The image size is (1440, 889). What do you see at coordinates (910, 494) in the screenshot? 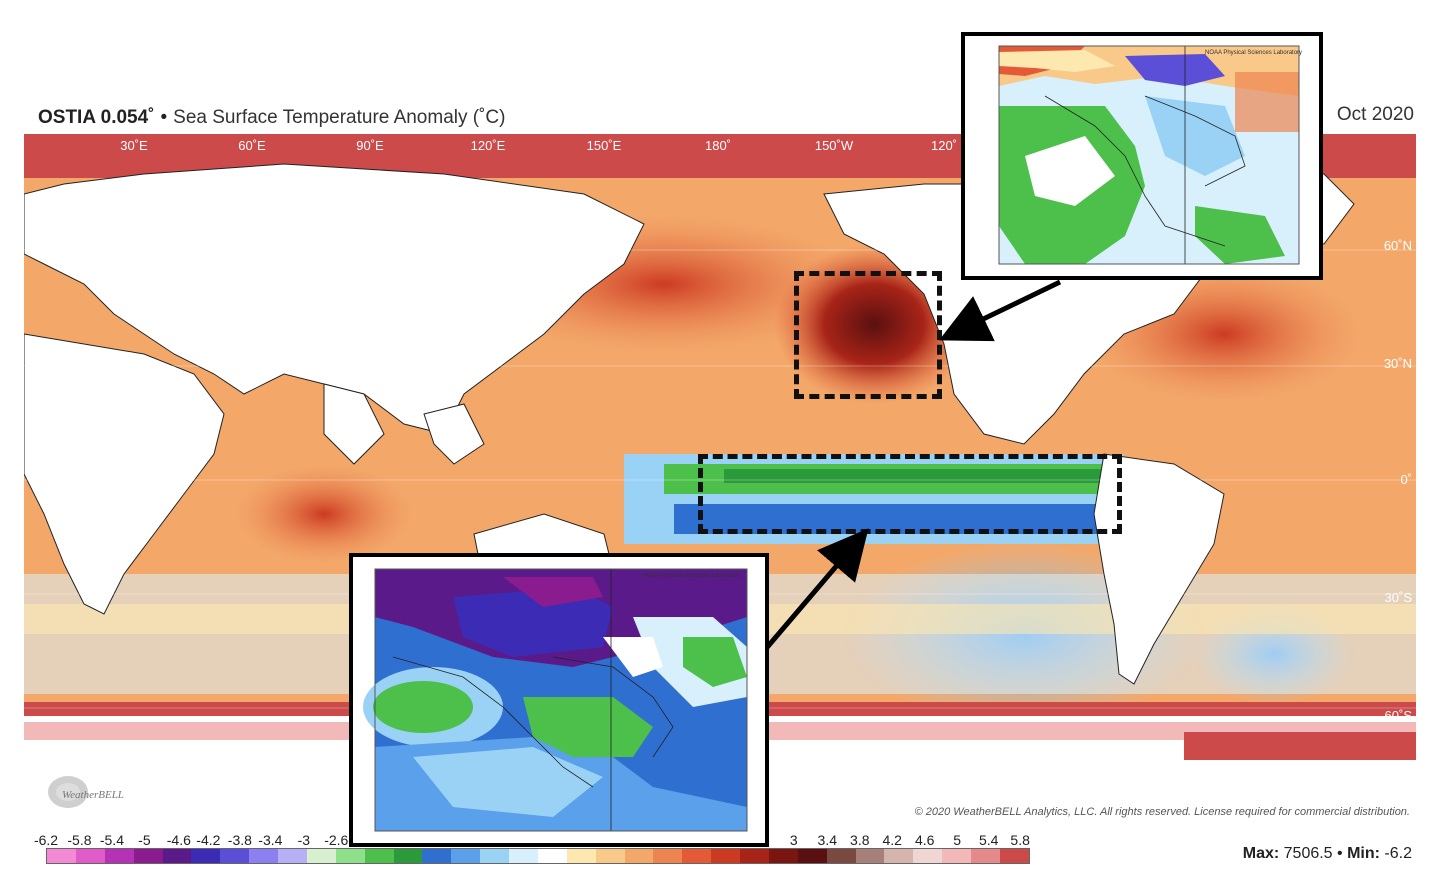
I see `equatorial-pacific-highlight-box` at bounding box center [910, 494].